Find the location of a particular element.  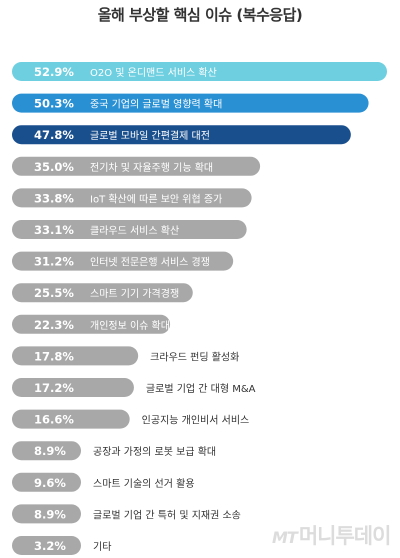

bar-category-label: 크라우드 펀딩 활성화 is located at coordinates (194, 356).